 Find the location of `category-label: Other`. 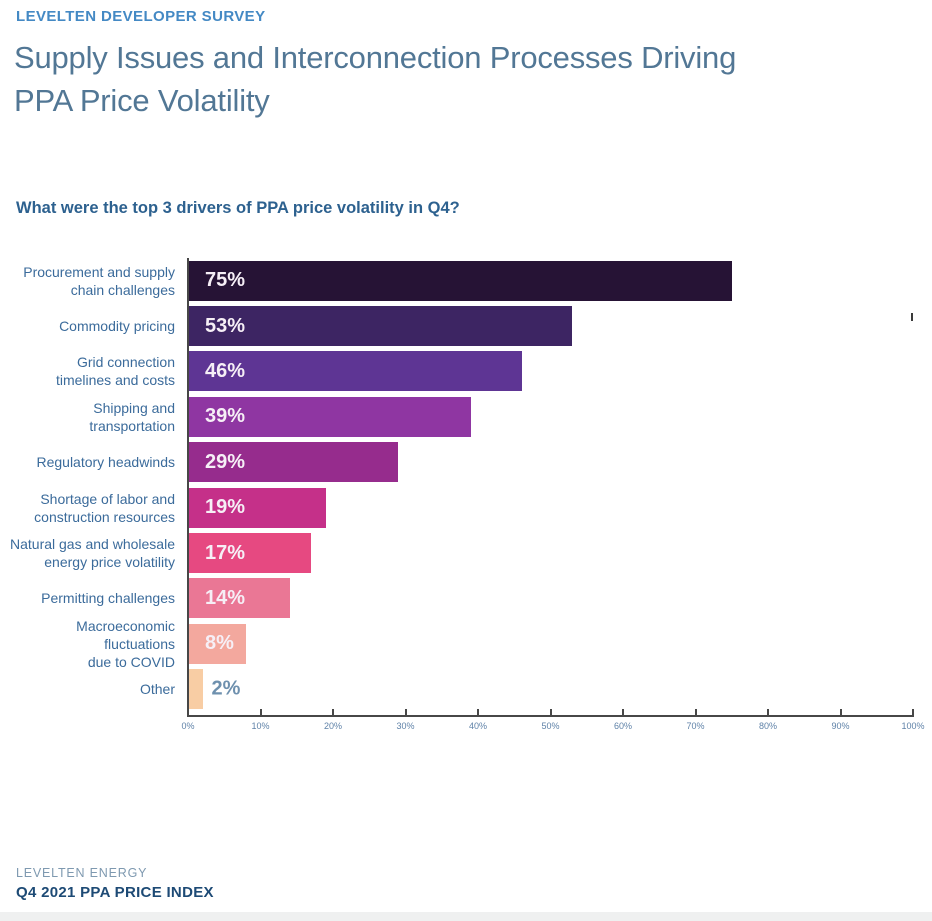

category-label: Other is located at coordinates (157, 689).